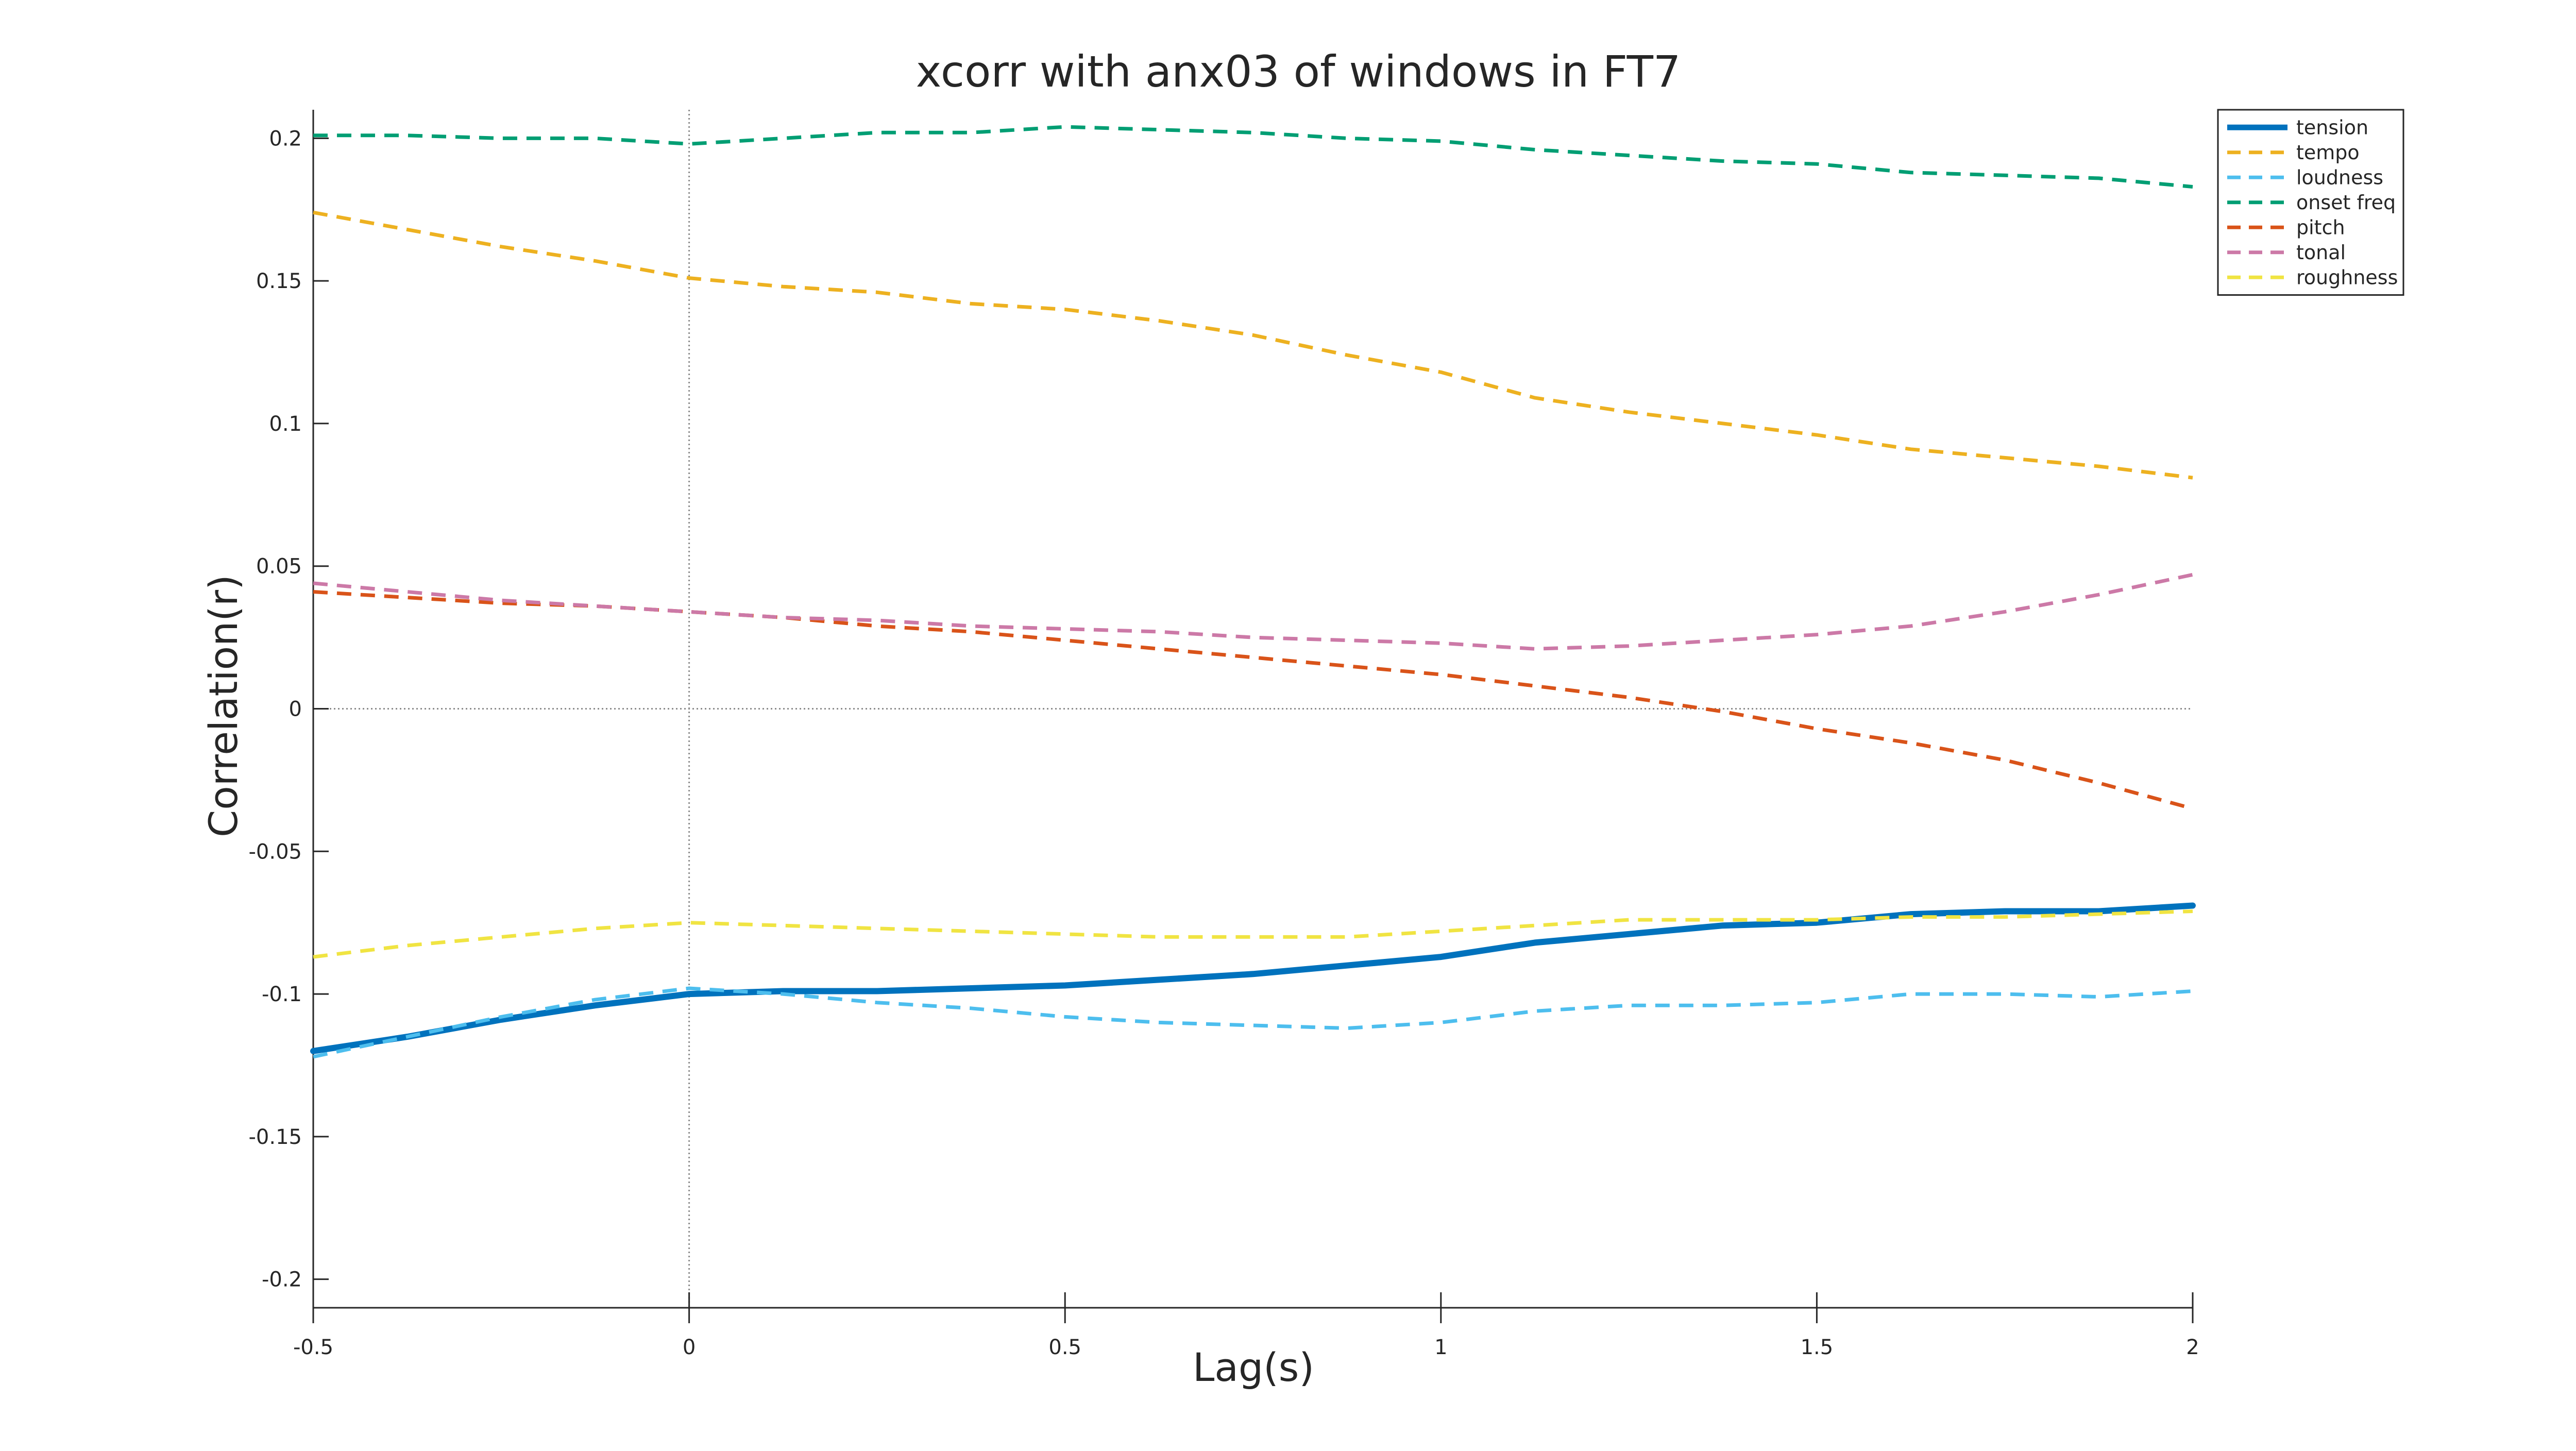  Describe the element at coordinates (279, 281) in the screenshot. I see `y-tick-label: 0.15` at that location.